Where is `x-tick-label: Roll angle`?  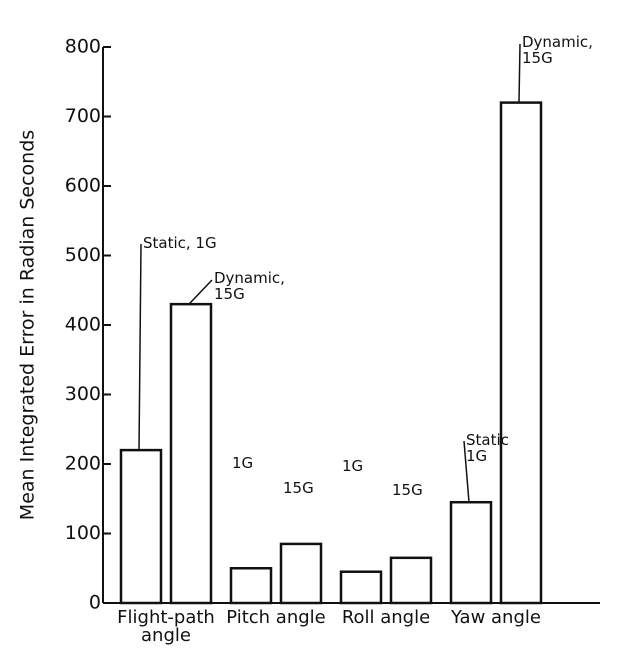
x-tick-label: Roll angle is located at coordinates (386, 617).